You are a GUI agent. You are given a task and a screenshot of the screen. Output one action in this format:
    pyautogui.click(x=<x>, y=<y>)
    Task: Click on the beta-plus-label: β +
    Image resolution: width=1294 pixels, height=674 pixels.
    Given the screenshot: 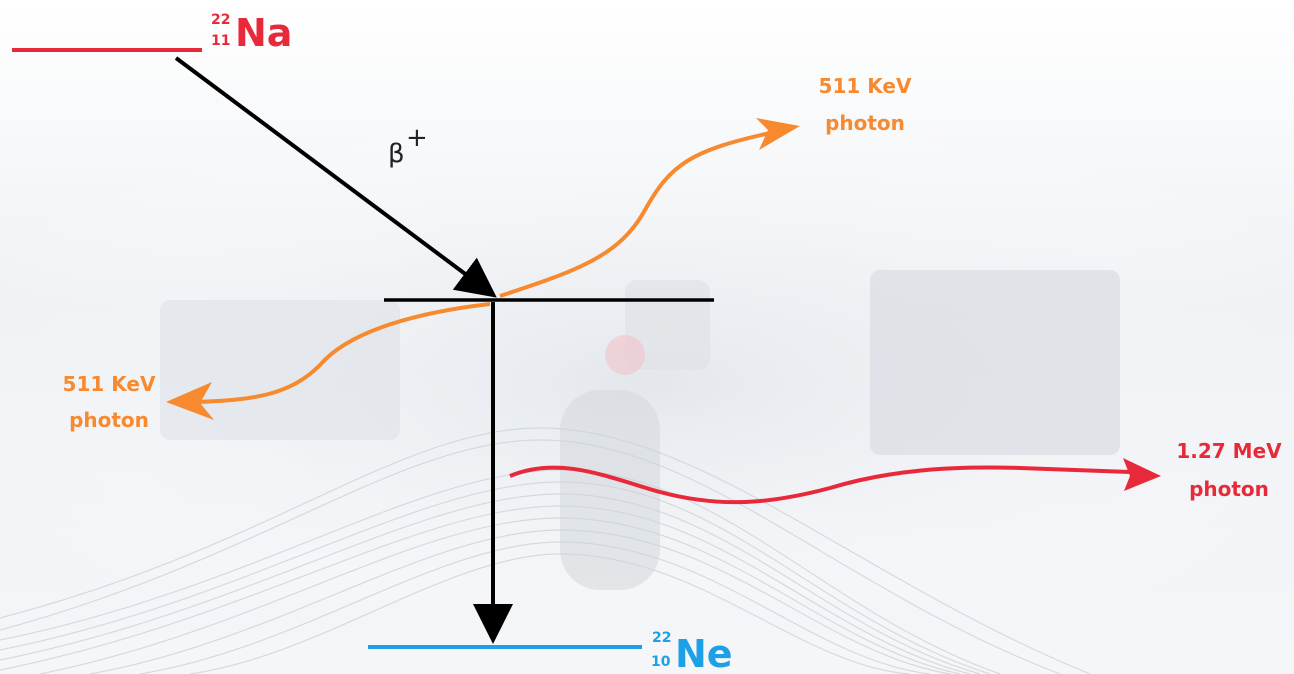 What is the action you would take?
    pyautogui.click(x=408, y=146)
    